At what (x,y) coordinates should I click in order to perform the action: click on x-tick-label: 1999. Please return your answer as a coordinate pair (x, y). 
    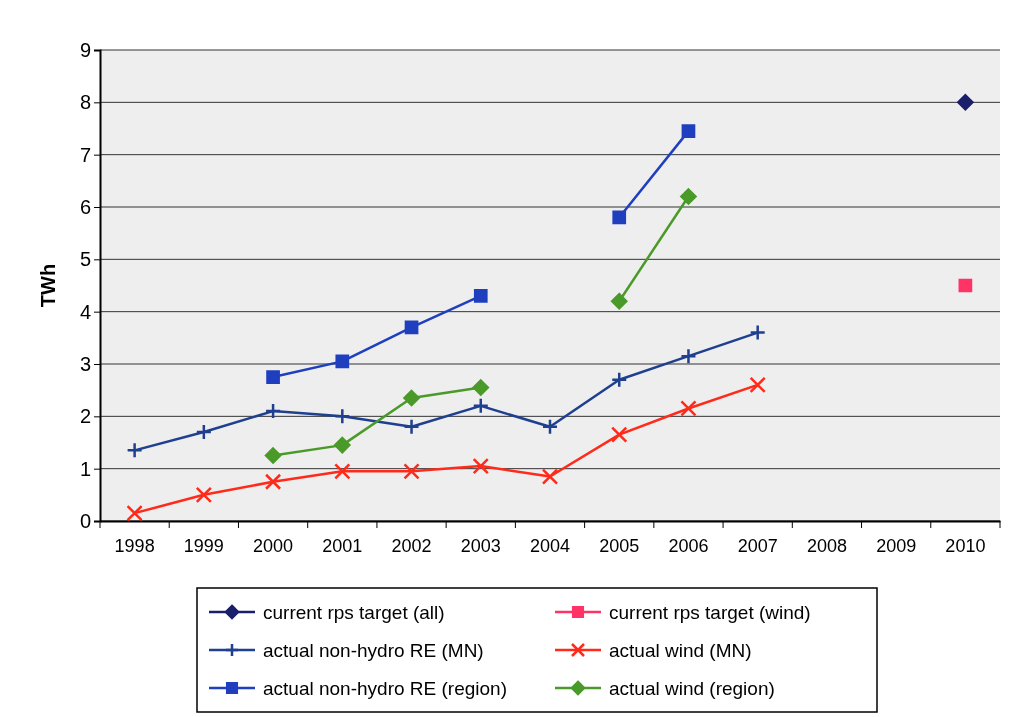
    Looking at the image, I should click on (203, 545).